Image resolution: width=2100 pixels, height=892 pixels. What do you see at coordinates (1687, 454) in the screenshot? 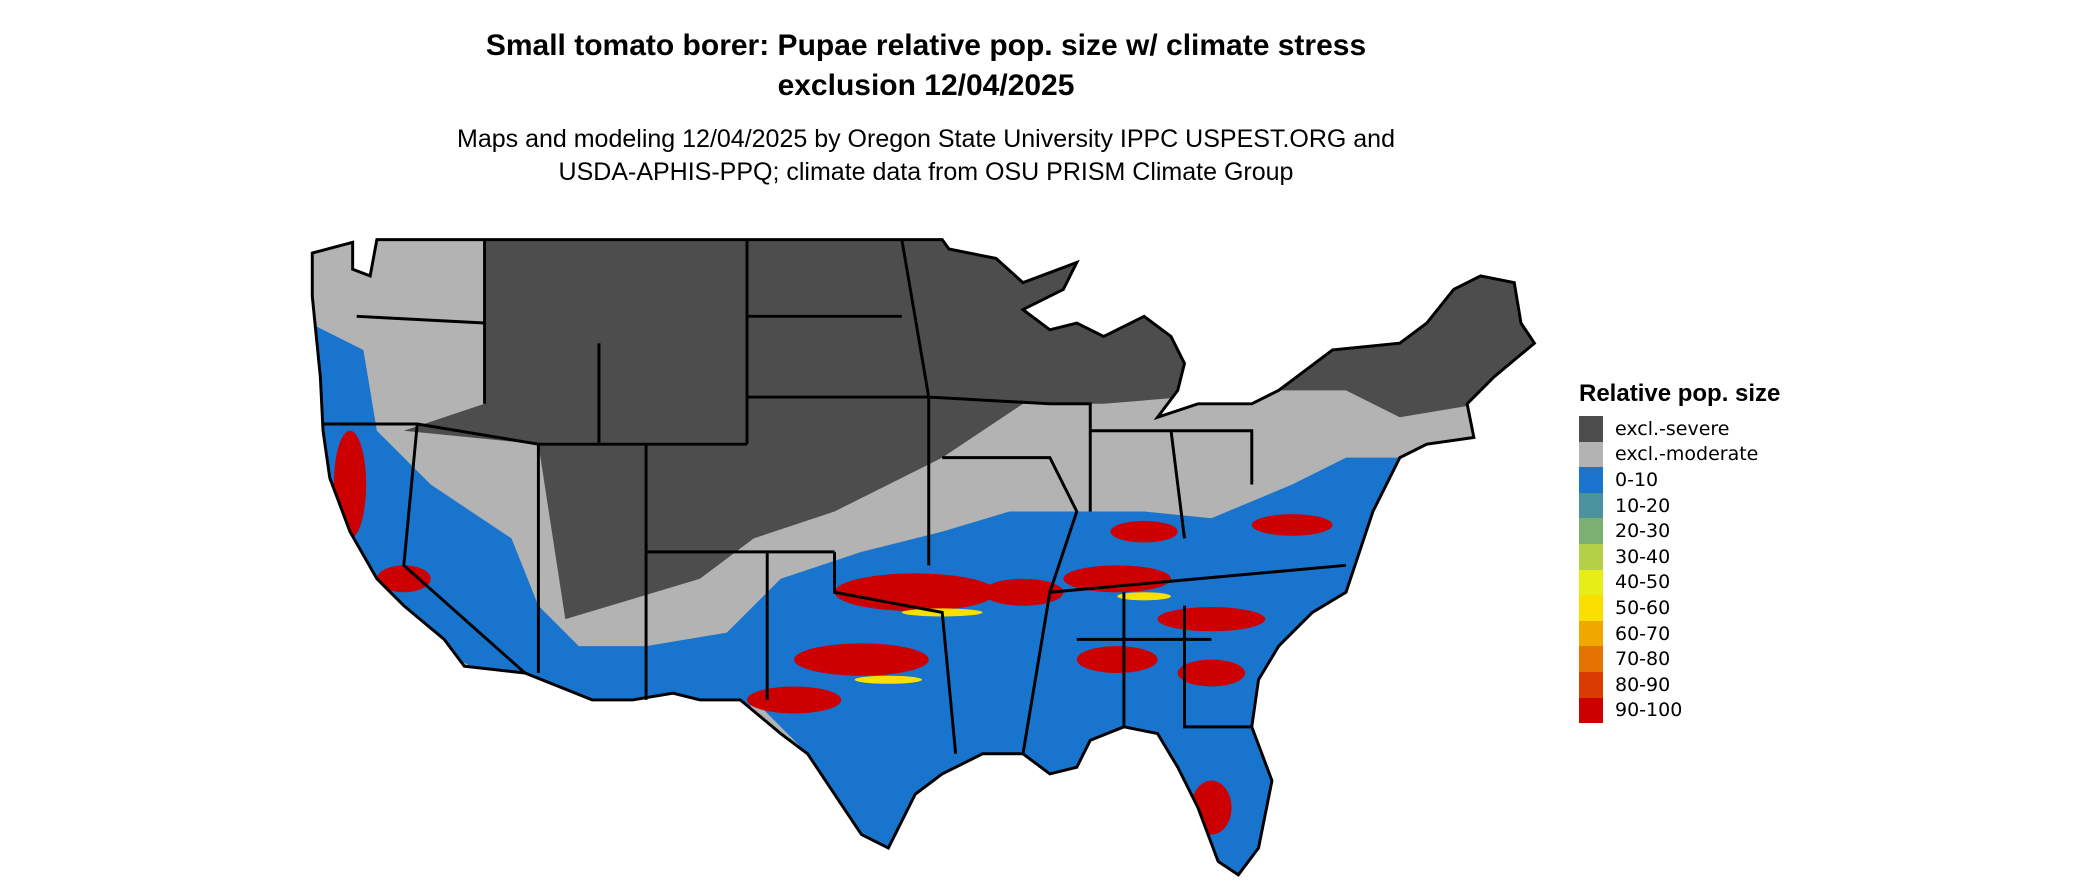
I see `legend-label: excl.-moderate` at bounding box center [1687, 454].